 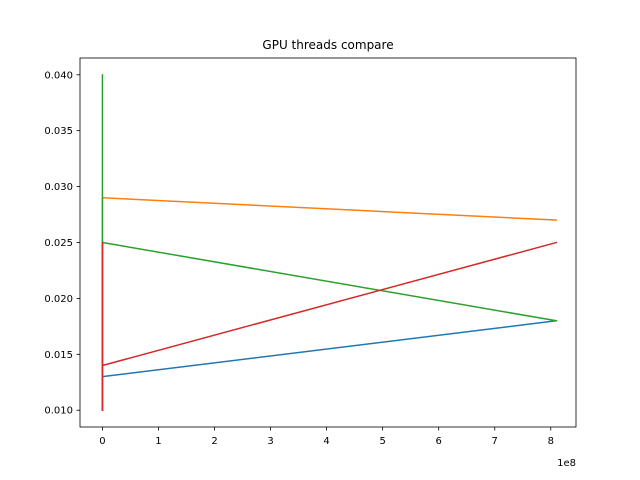 What do you see at coordinates (58, 75) in the screenshot?
I see `y-tick-label: 0.040` at bounding box center [58, 75].